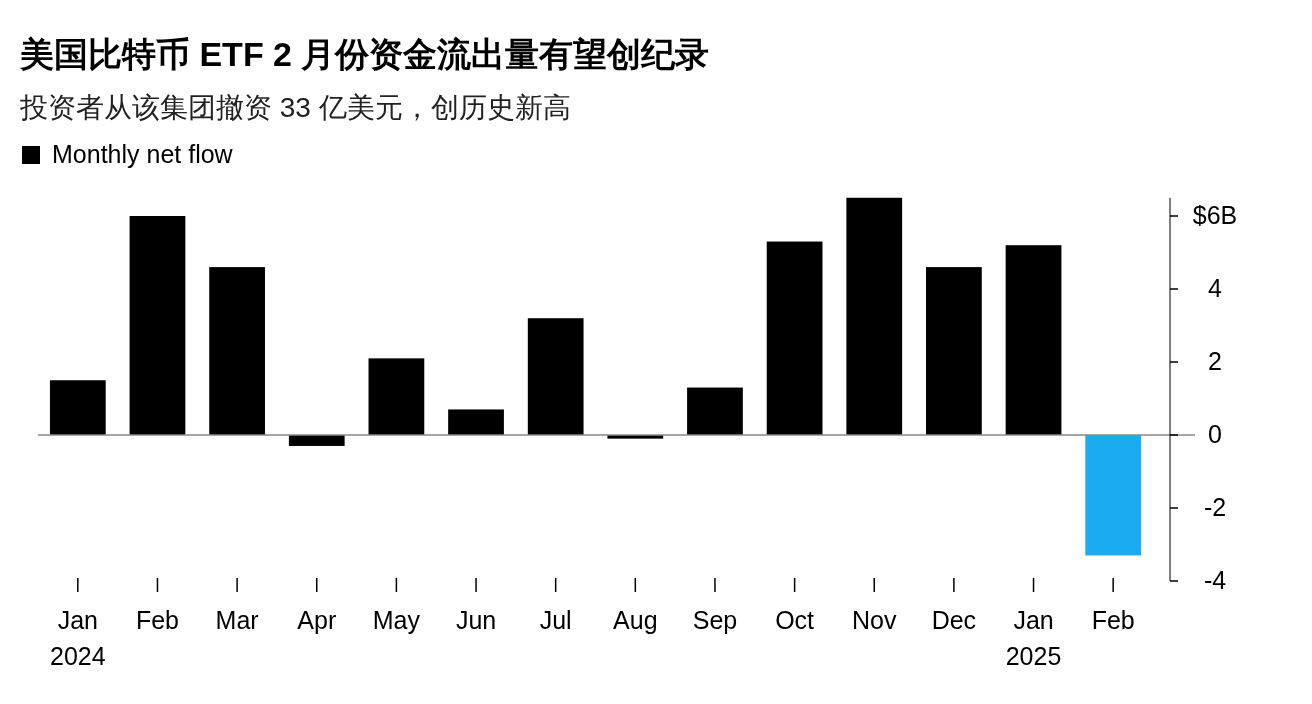 This screenshot has width=1312, height=704. What do you see at coordinates (1215, 580) in the screenshot?
I see `y-tick-label: -4` at bounding box center [1215, 580].